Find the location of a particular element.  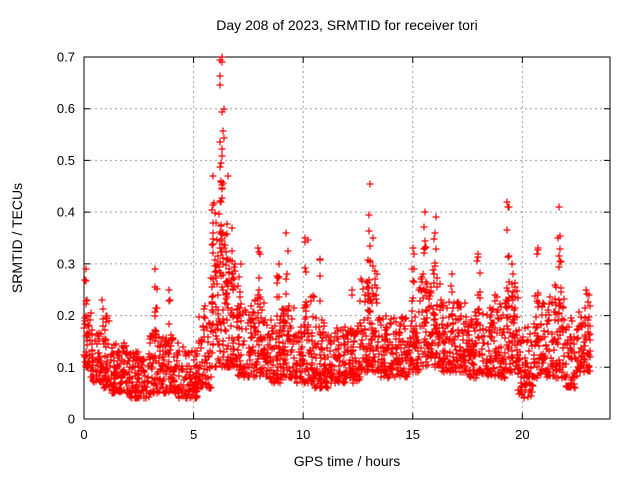

y-tick-label: 0.1 is located at coordinates (66, 367).